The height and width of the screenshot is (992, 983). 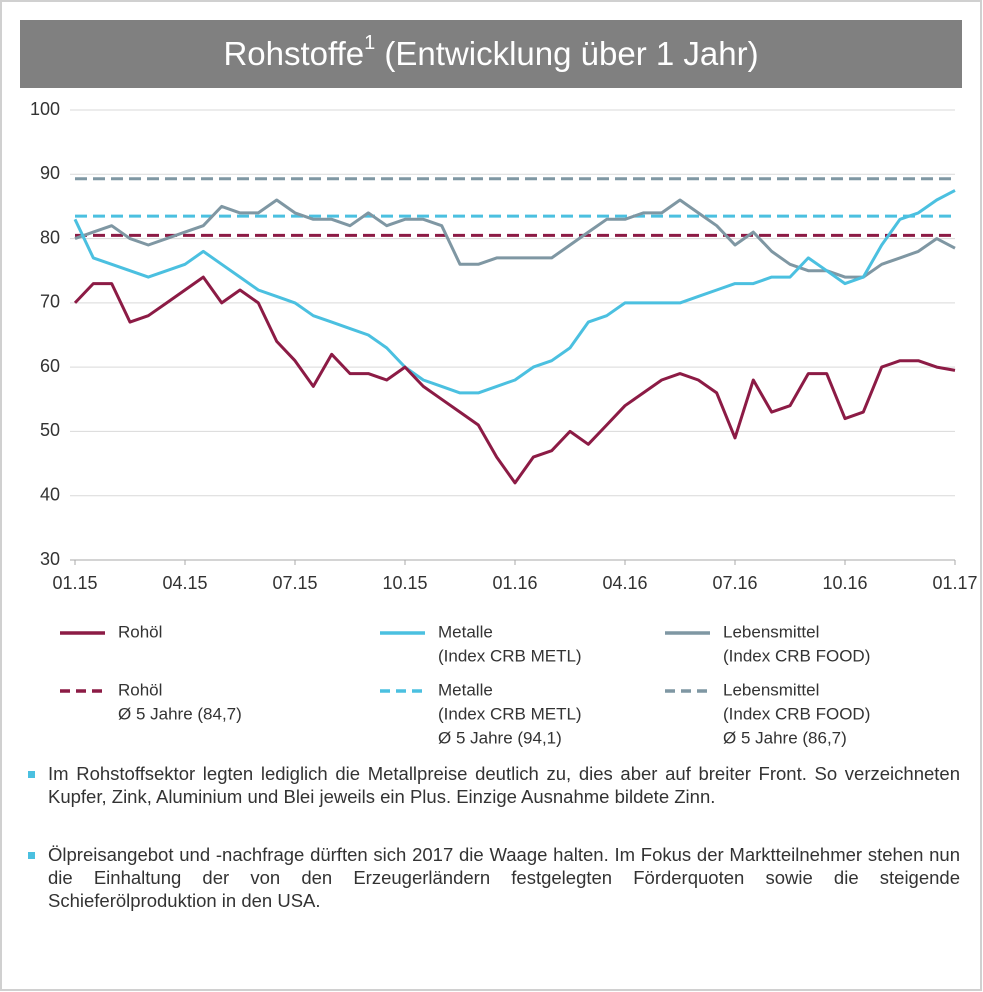 I want to click on legend-label: Ø 5 Jahre (86,7), so click(x=785, y=737).